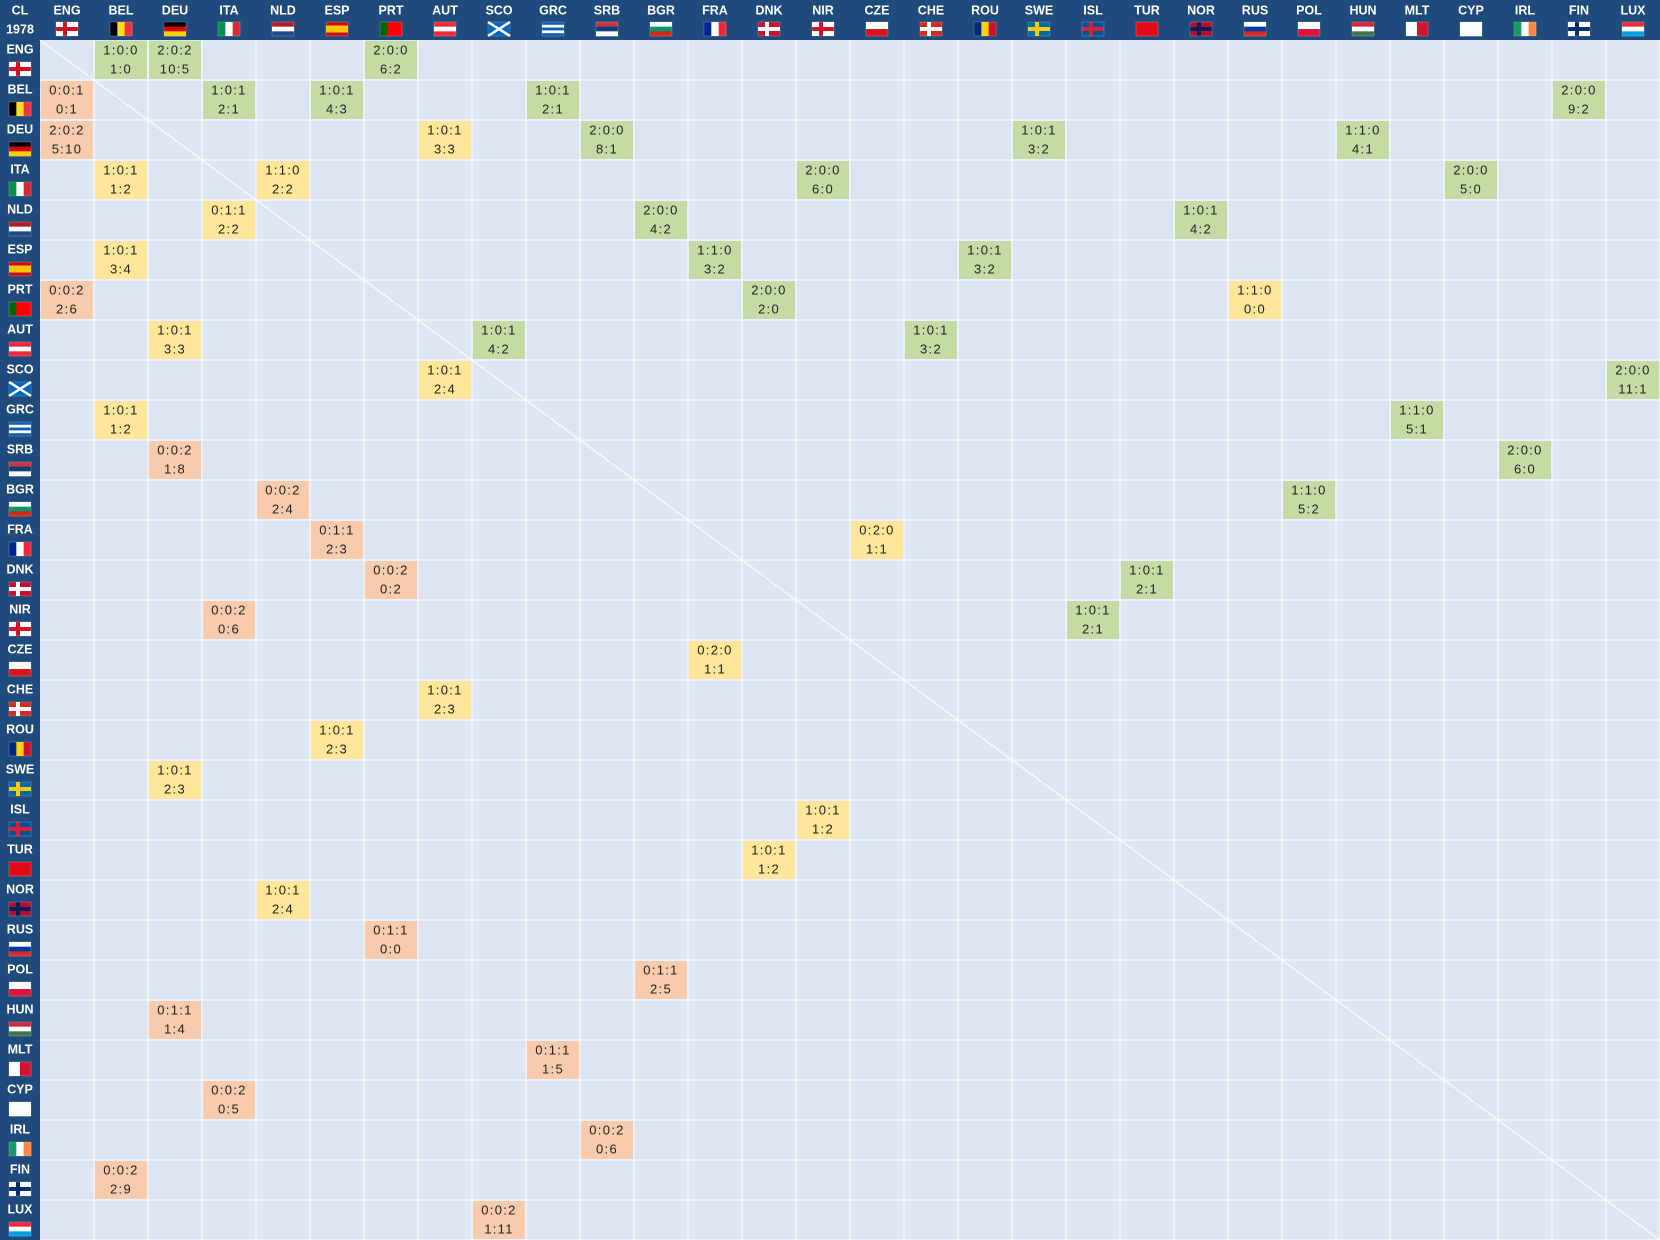 The height and width of the screenshot is (1240, 1660). I want to click on record: 0:0:1, so click(66, 89).